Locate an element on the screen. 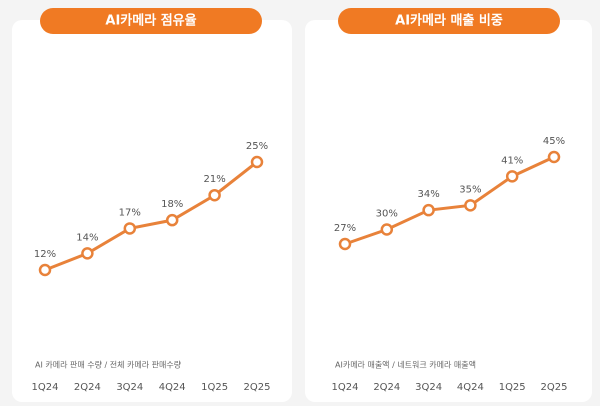 This screenshot has width=600, height=406. value-label: 34% is located at coordinates (428, 194).